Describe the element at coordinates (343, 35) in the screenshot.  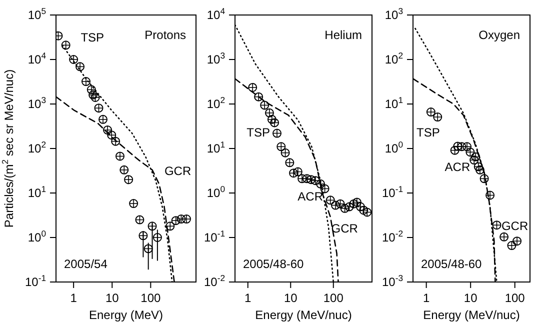
I see `text: Helium` at that location.